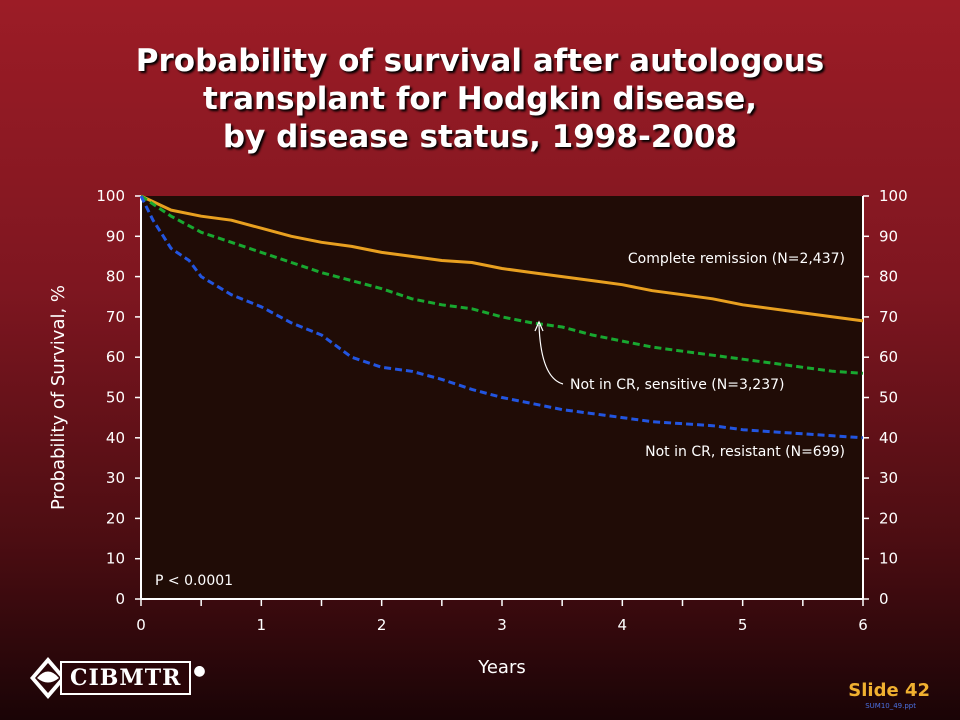 This screenshot has width=960, height=720. What do you see at coordinates (623, 625) in the screenshot?
I see `x-tick-label: 4` at bounding box center [623, 625].